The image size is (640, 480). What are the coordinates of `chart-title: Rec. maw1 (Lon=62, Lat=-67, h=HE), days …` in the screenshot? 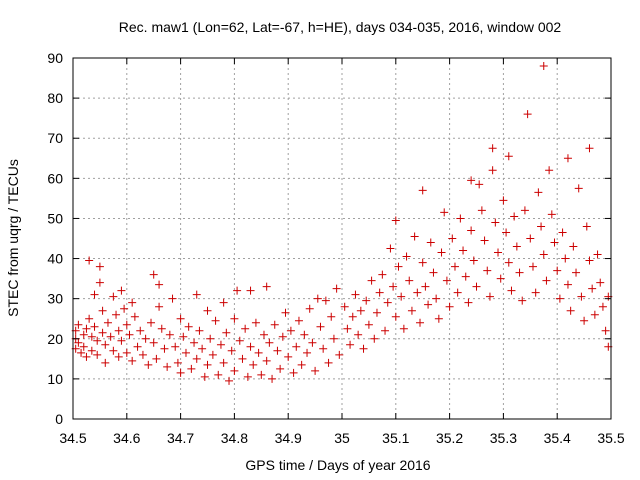 It's located at (340, 27).